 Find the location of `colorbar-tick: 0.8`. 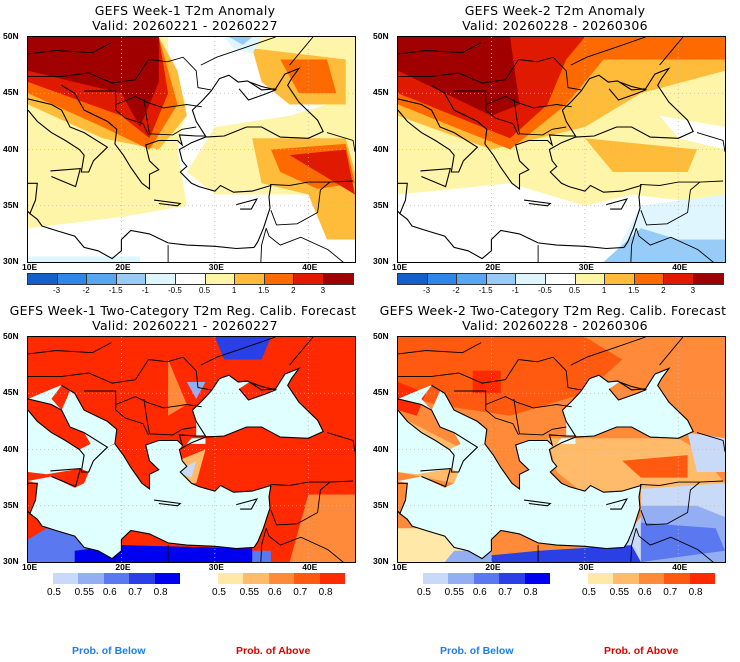

colorbar-tick: 0.8 is located at coordinates (325, 592).